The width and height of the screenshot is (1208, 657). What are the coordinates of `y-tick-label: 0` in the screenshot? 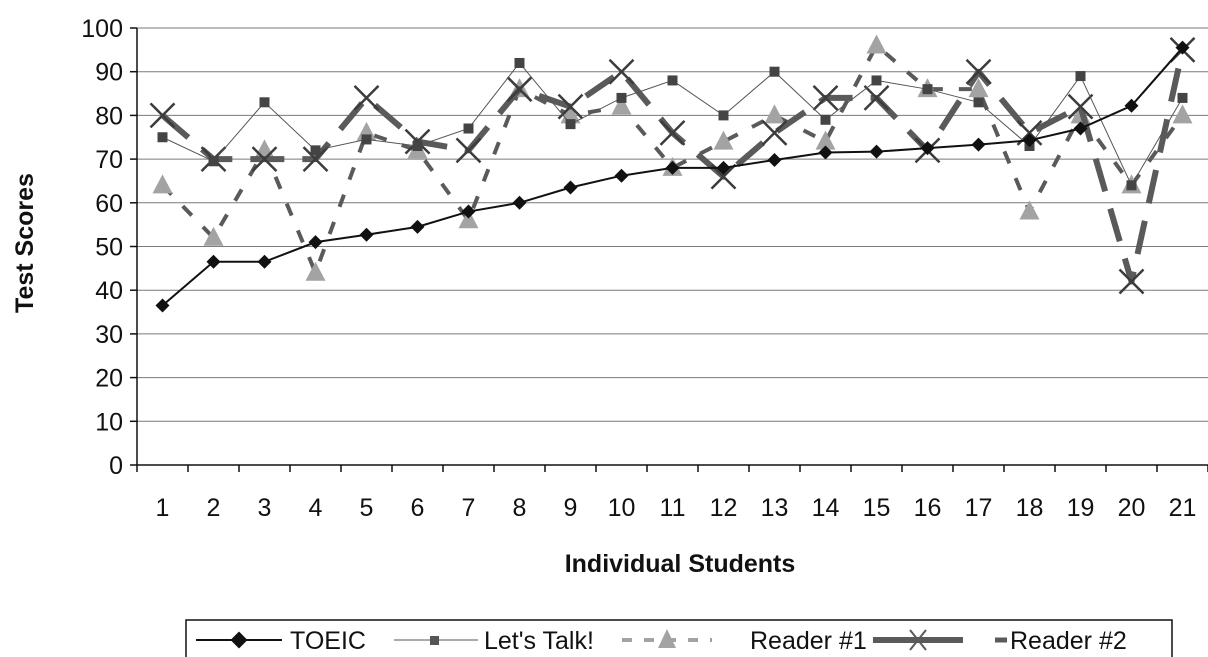 It's located at (116, 466).